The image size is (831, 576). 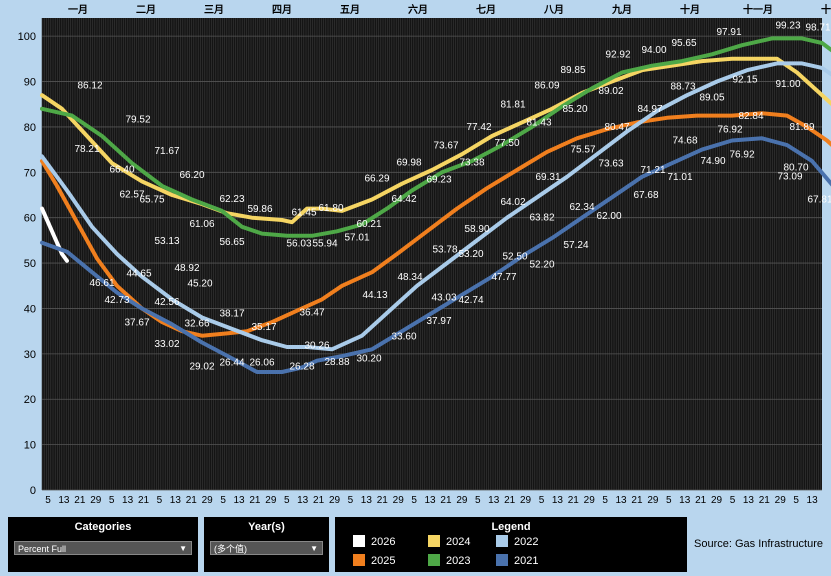 What do you see at coordinates (183, 548) in the screenshot?
I see `chevron-down-icon: ▼` at bounding box center [183, 548].